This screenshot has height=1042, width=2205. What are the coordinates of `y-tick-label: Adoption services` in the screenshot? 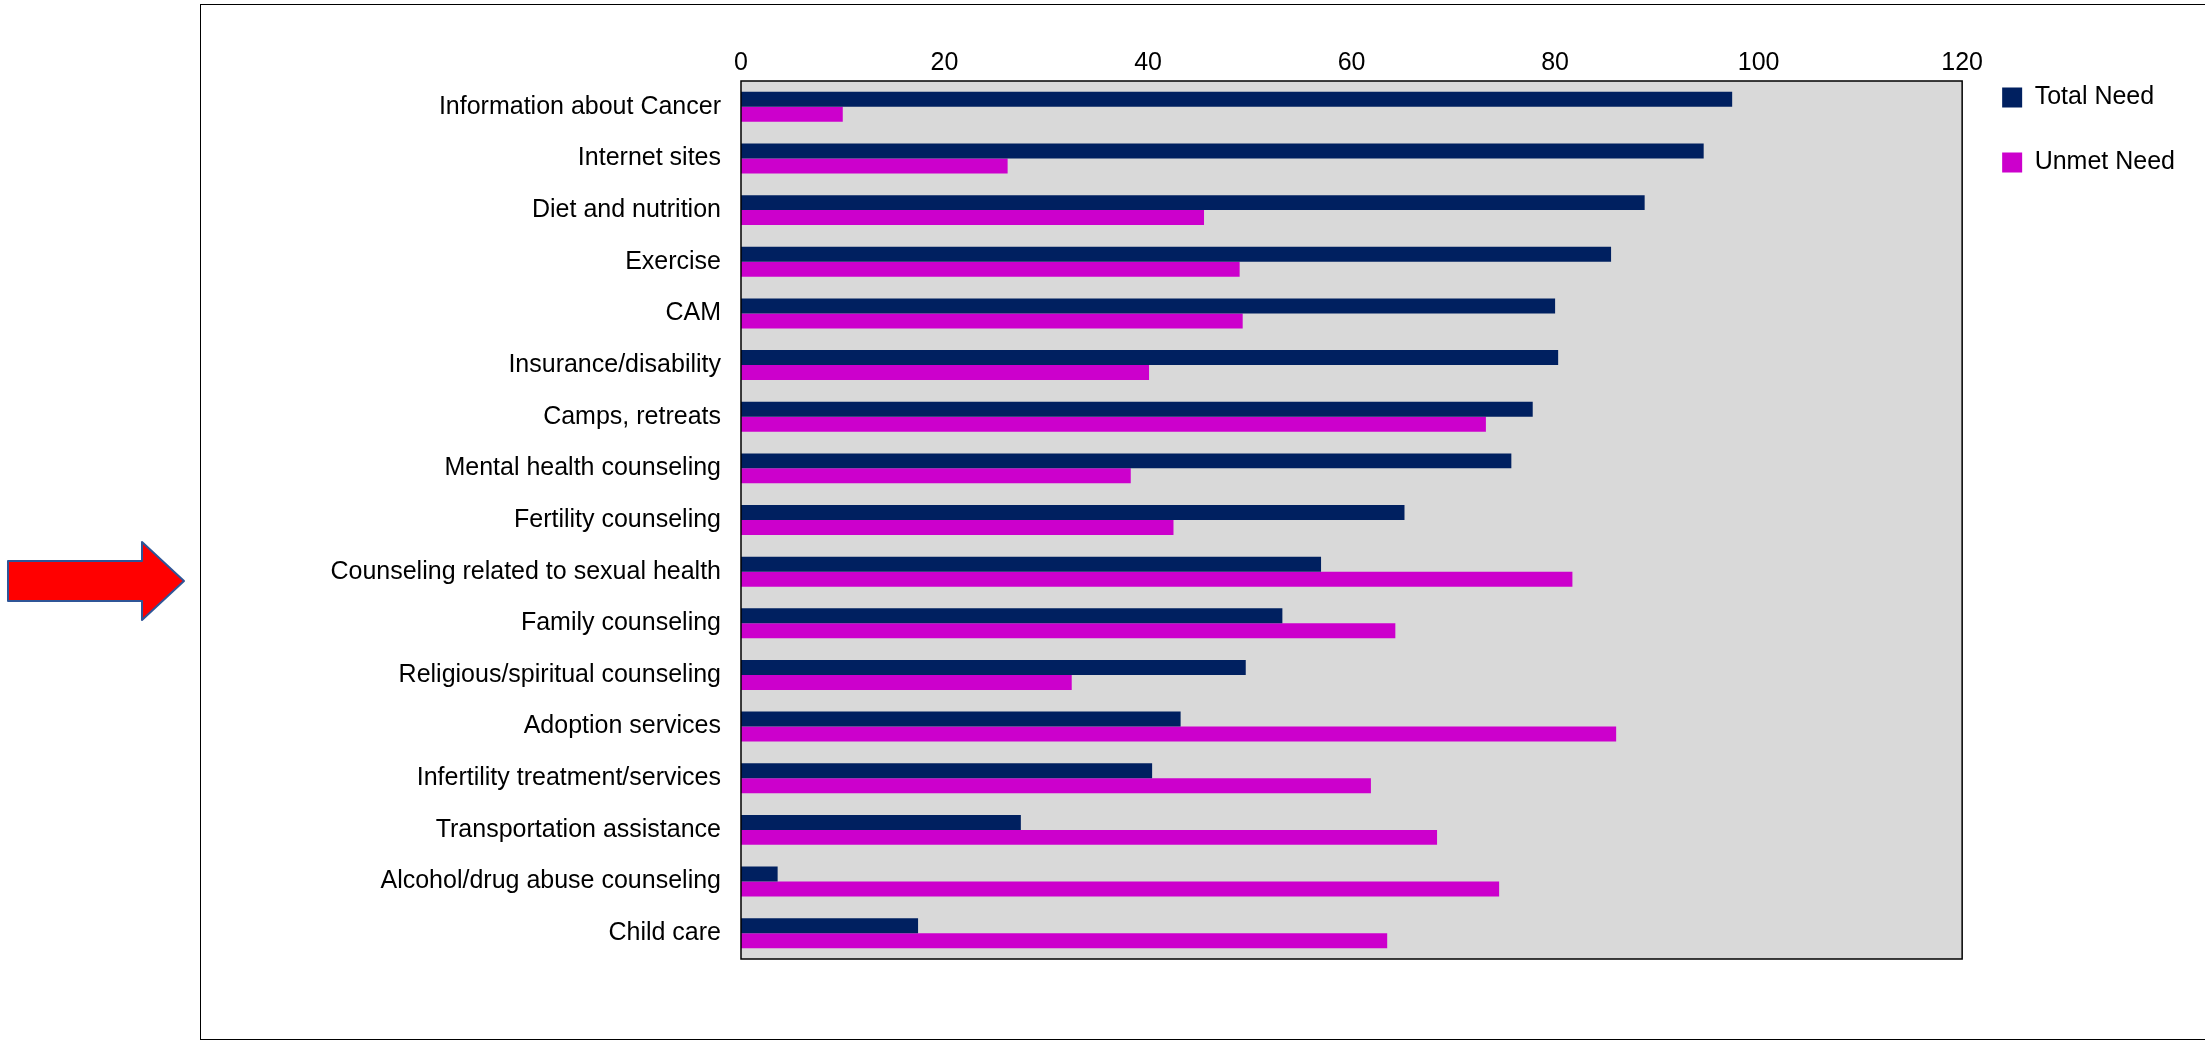 It's located at (622, 724).